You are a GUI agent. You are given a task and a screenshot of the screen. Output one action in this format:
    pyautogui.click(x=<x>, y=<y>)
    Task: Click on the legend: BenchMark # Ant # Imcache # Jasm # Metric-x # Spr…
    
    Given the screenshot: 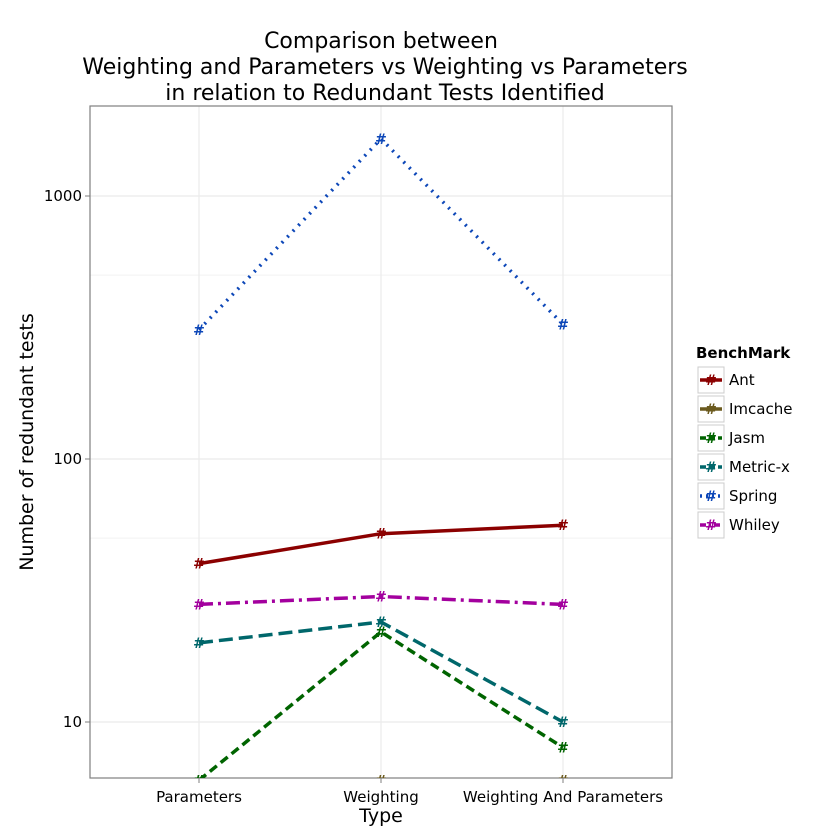 What is the action you would take?
    pyautogui.click(x=744, y=441)
    